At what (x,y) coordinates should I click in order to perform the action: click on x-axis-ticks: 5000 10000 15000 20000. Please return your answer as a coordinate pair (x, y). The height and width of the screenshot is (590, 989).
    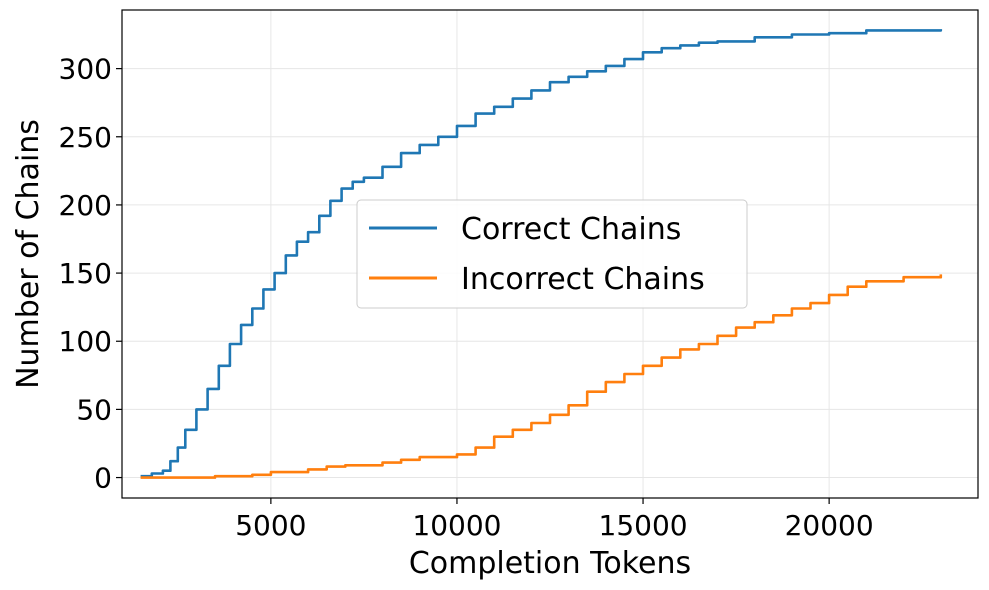
    Looking at the image, I should click on (554, 520).